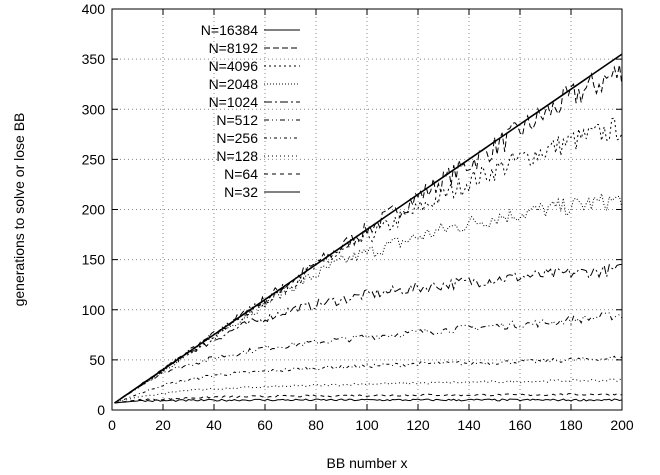  Describe the element at coordinates (163, 425) in the screenshot. I see `x-tick-label: 20` at that location.